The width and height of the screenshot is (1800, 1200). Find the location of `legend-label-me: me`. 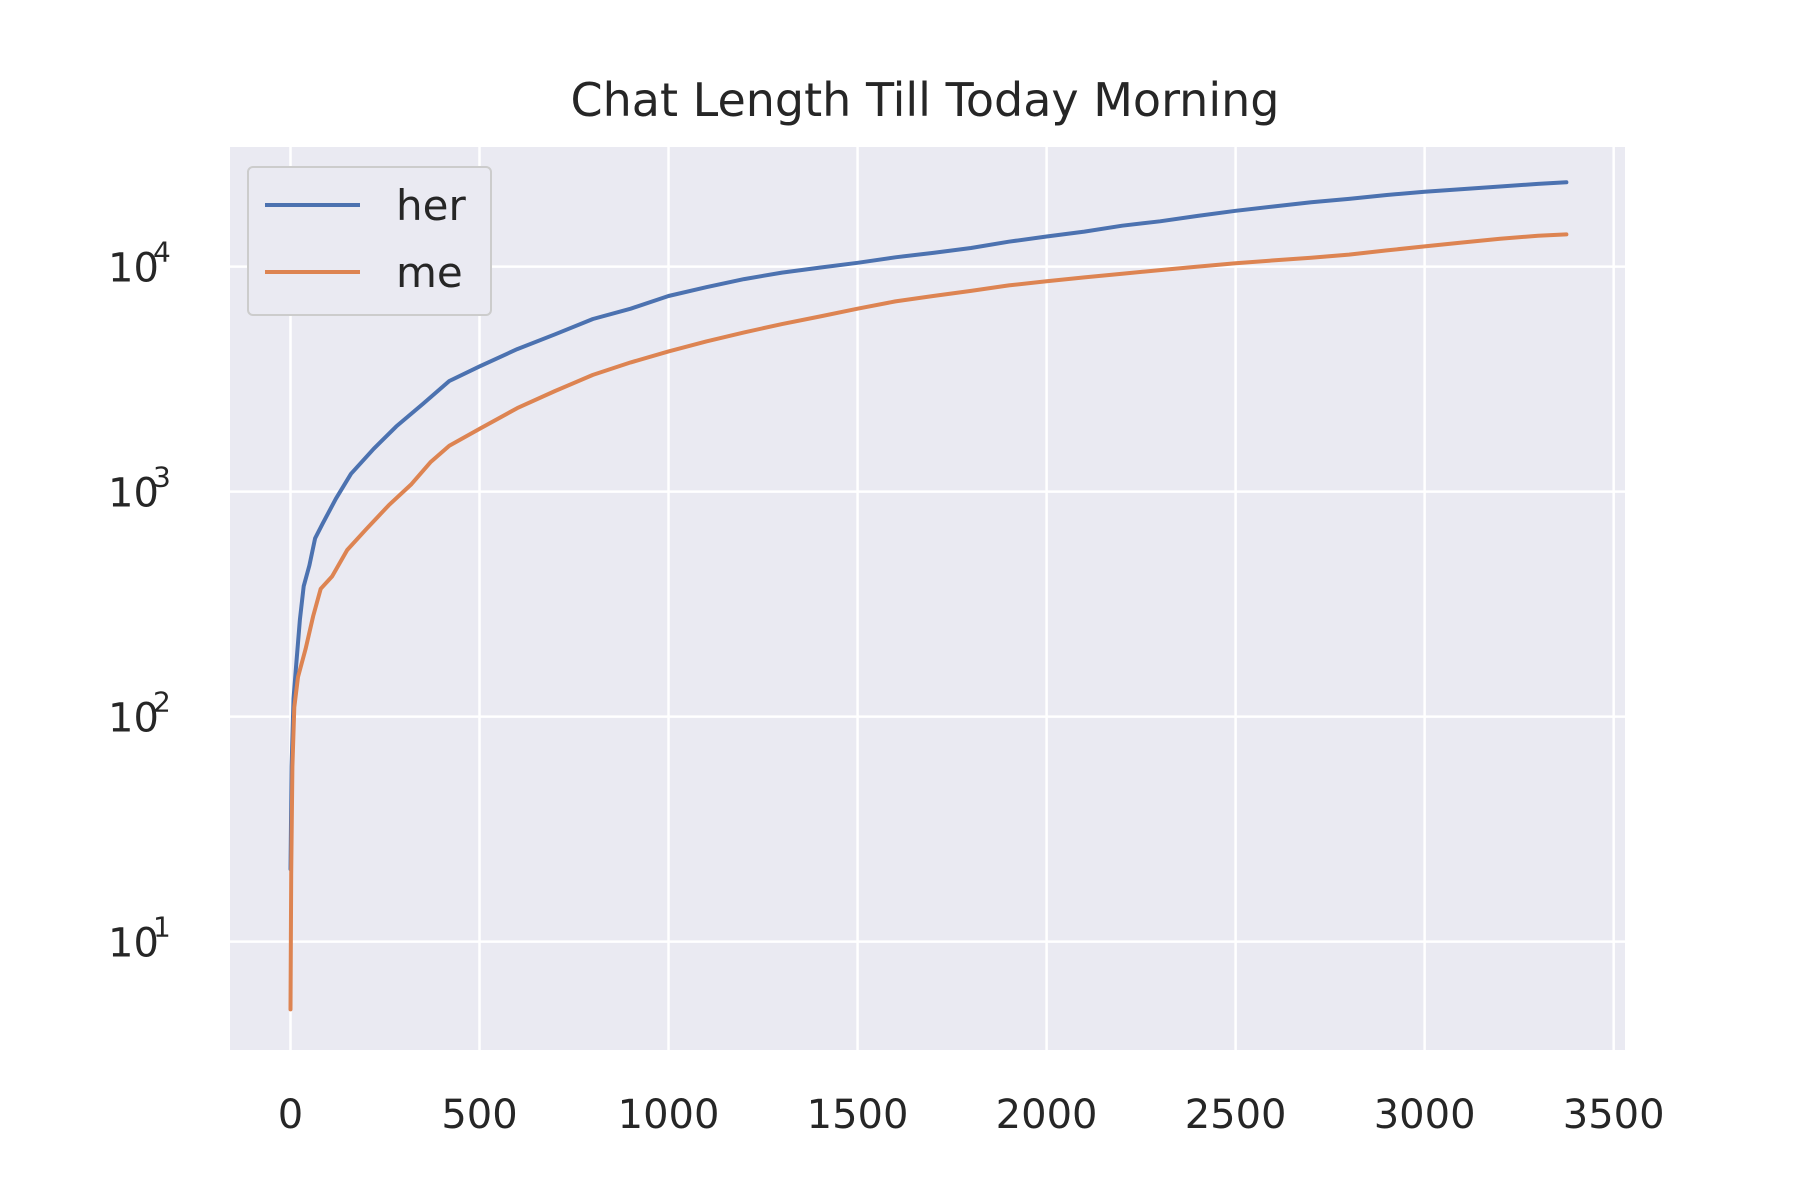

legend-label-me: me is located at coordinates (429, 272).